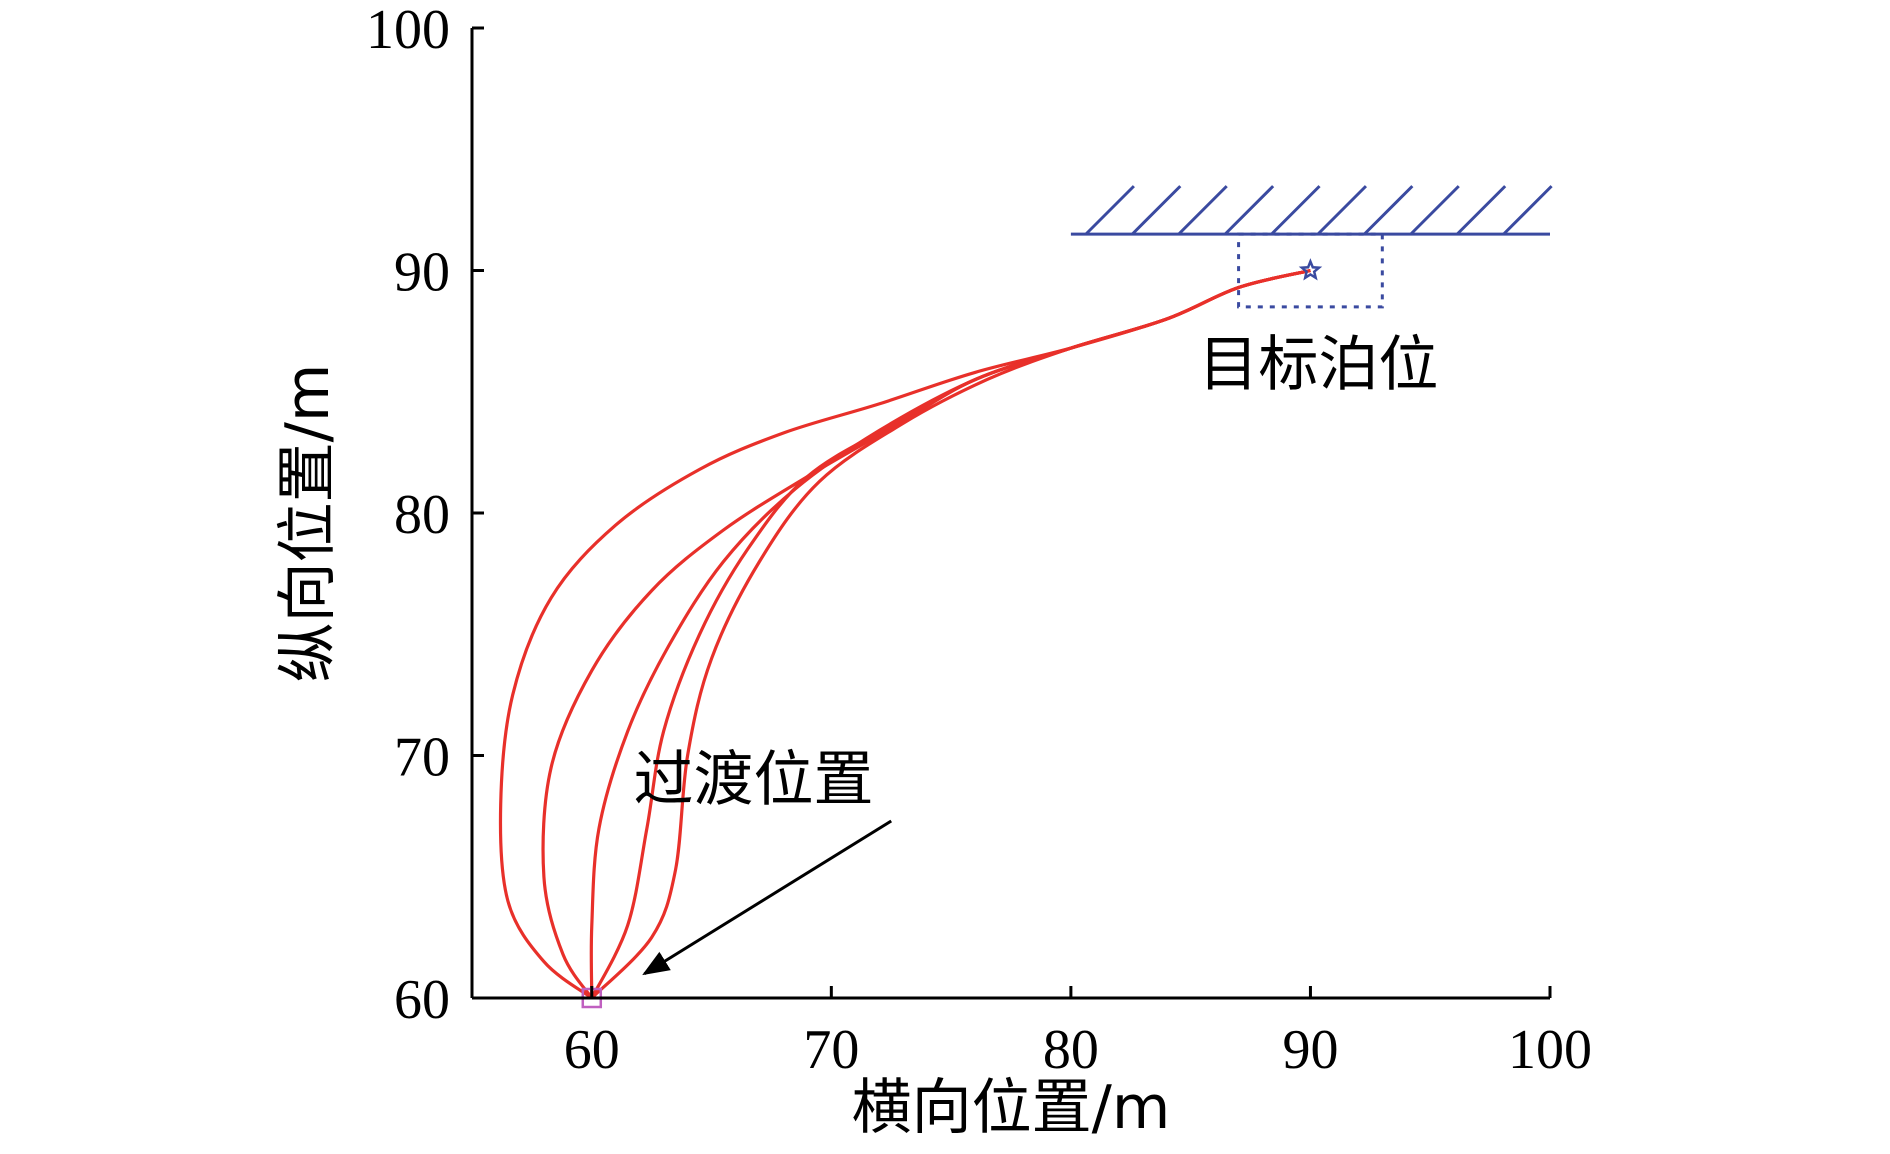 This screenshot has width=1890, height=1154. What do you see at coordinates (422, 1000) in the screenshot?
I see `y-tick-label: 60` at bounding box center [422, 1000].